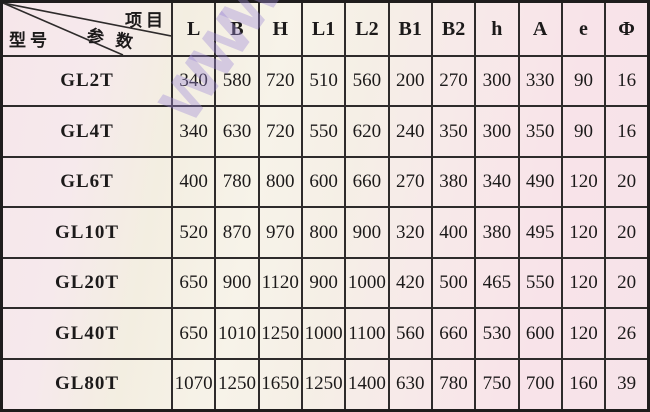 Image resolution: width=650 pixels, height=412 pixels. What do you see at coordinates (30, 40) in the screenshot?
I see `corner-label-model: 型号` at bounding box center [30, 40].